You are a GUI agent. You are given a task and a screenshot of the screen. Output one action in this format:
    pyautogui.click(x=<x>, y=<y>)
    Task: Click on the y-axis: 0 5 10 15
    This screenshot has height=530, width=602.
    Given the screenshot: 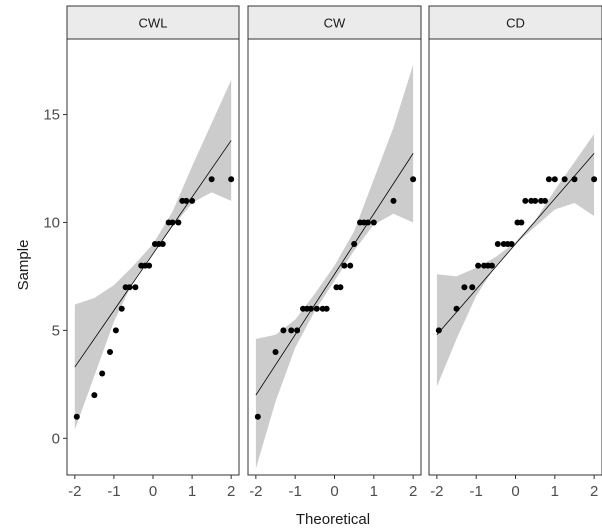 What is the action you would take?
    pyautogui.click(x=55, y=277)
    